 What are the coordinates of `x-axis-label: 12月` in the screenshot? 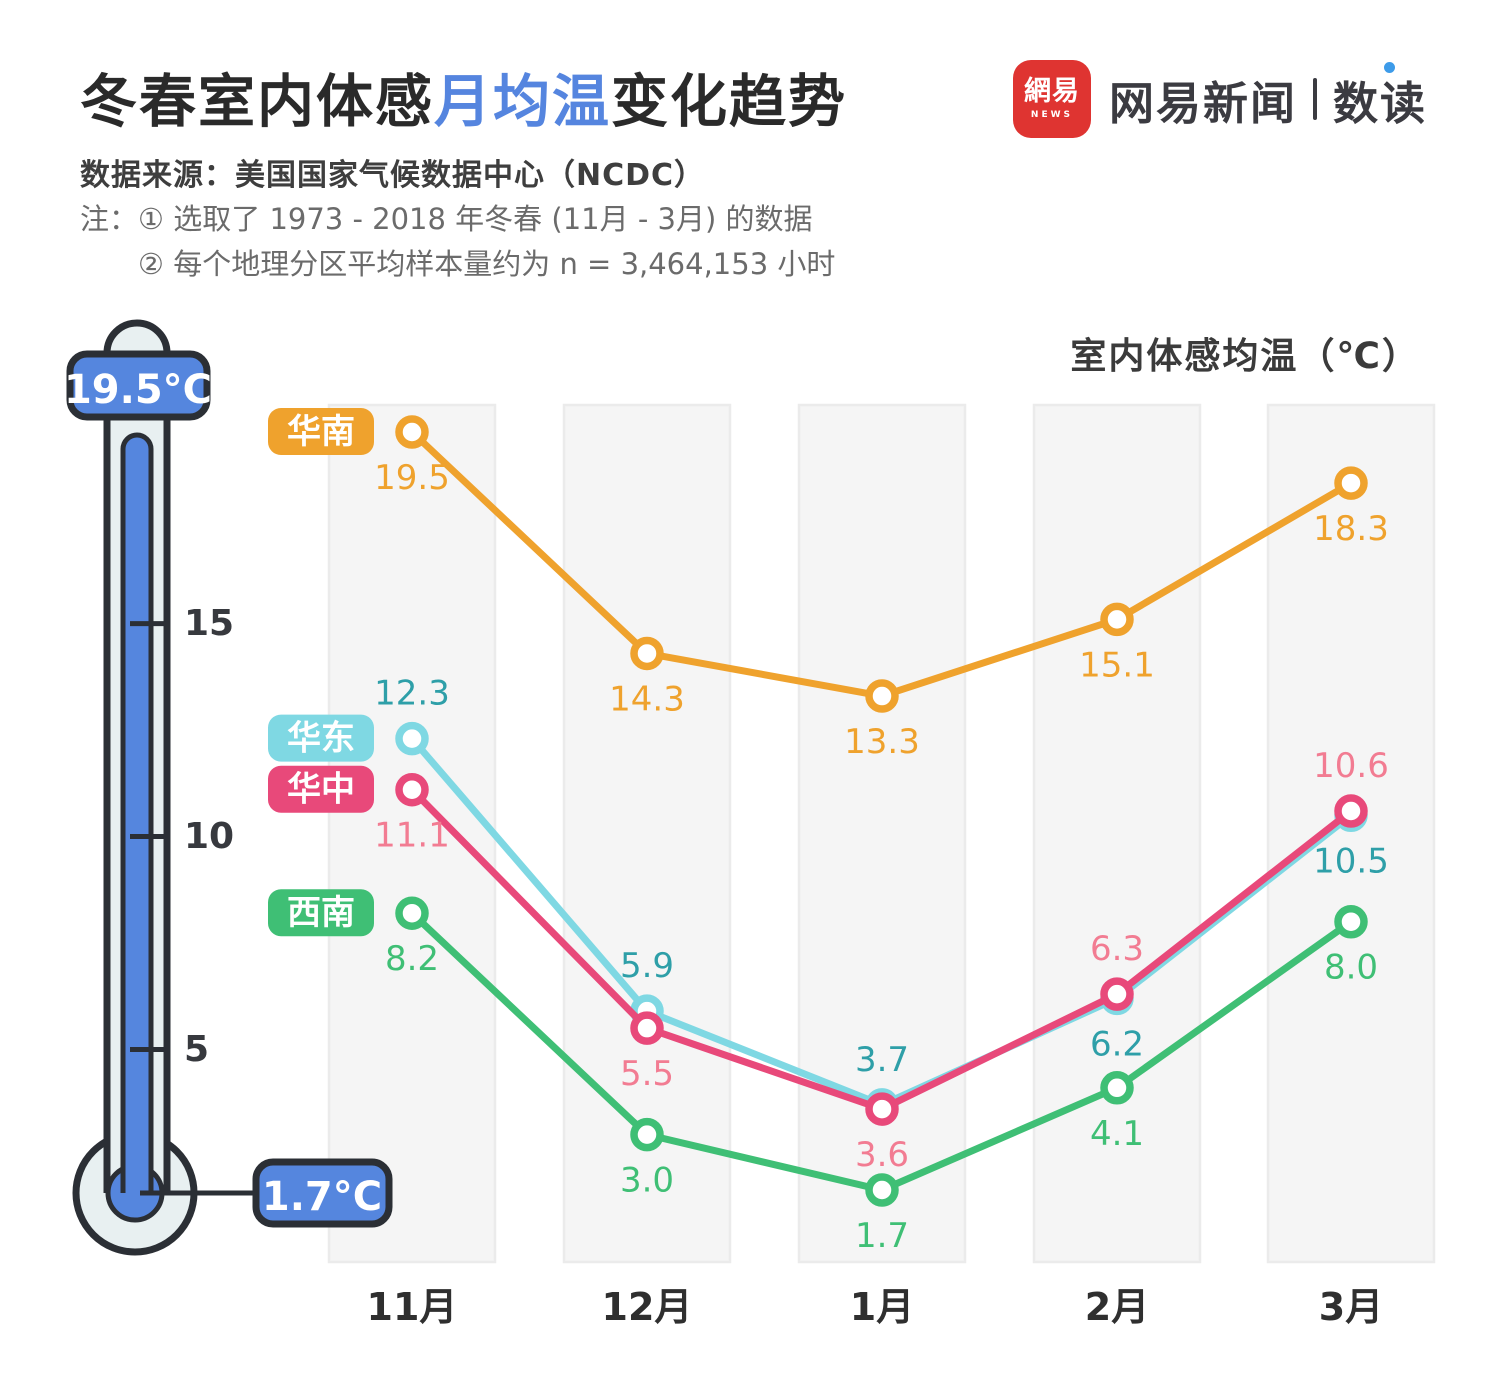 It's located at (647, 1307).